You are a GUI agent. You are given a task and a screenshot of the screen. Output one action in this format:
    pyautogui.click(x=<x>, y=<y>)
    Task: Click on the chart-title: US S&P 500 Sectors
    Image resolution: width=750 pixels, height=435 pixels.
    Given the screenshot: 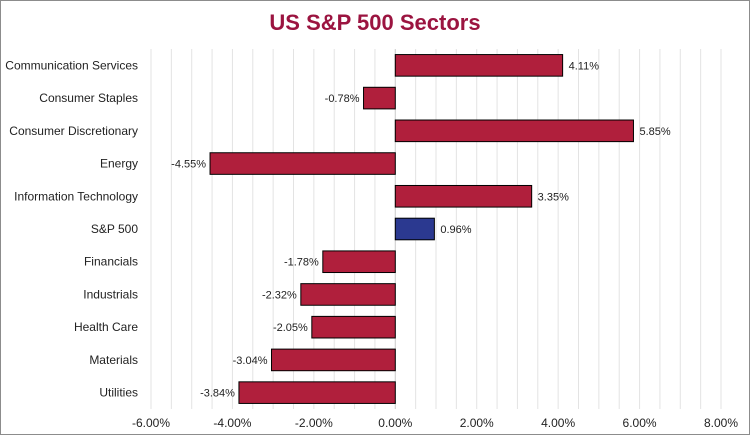 What is the action you would take?
    pyautogui.click(x=374, y=22)
    